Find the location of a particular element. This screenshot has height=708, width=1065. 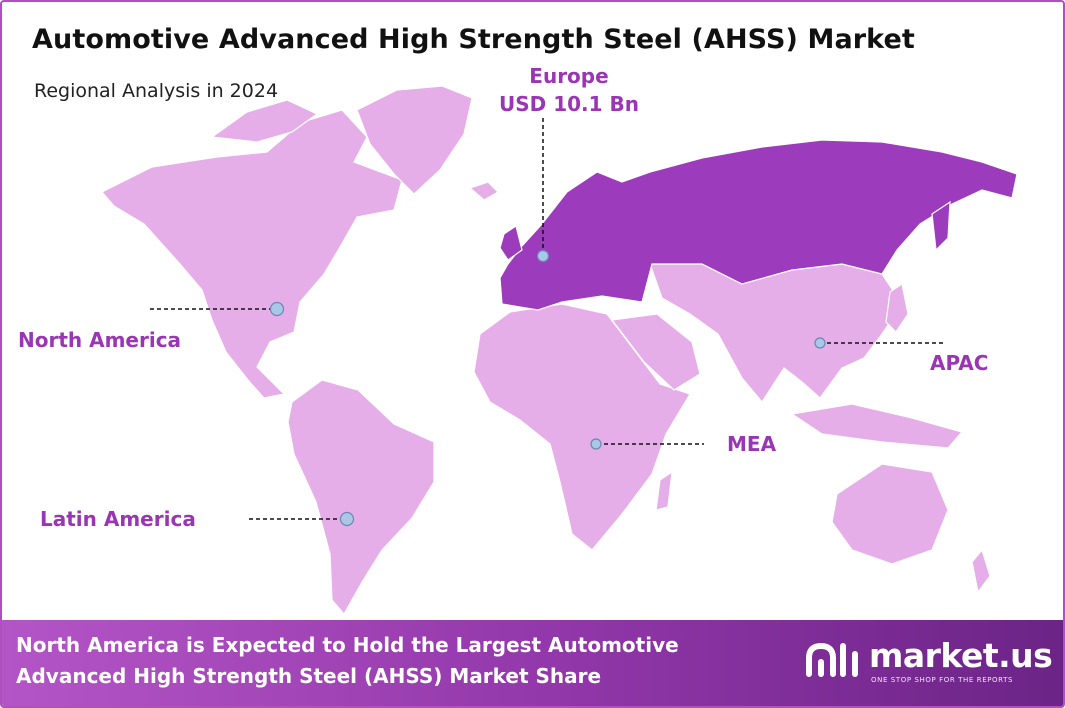

brand-block: market.us ONE STOP SHOP FOR THE REPORTS is located at coordinates (929, 665).